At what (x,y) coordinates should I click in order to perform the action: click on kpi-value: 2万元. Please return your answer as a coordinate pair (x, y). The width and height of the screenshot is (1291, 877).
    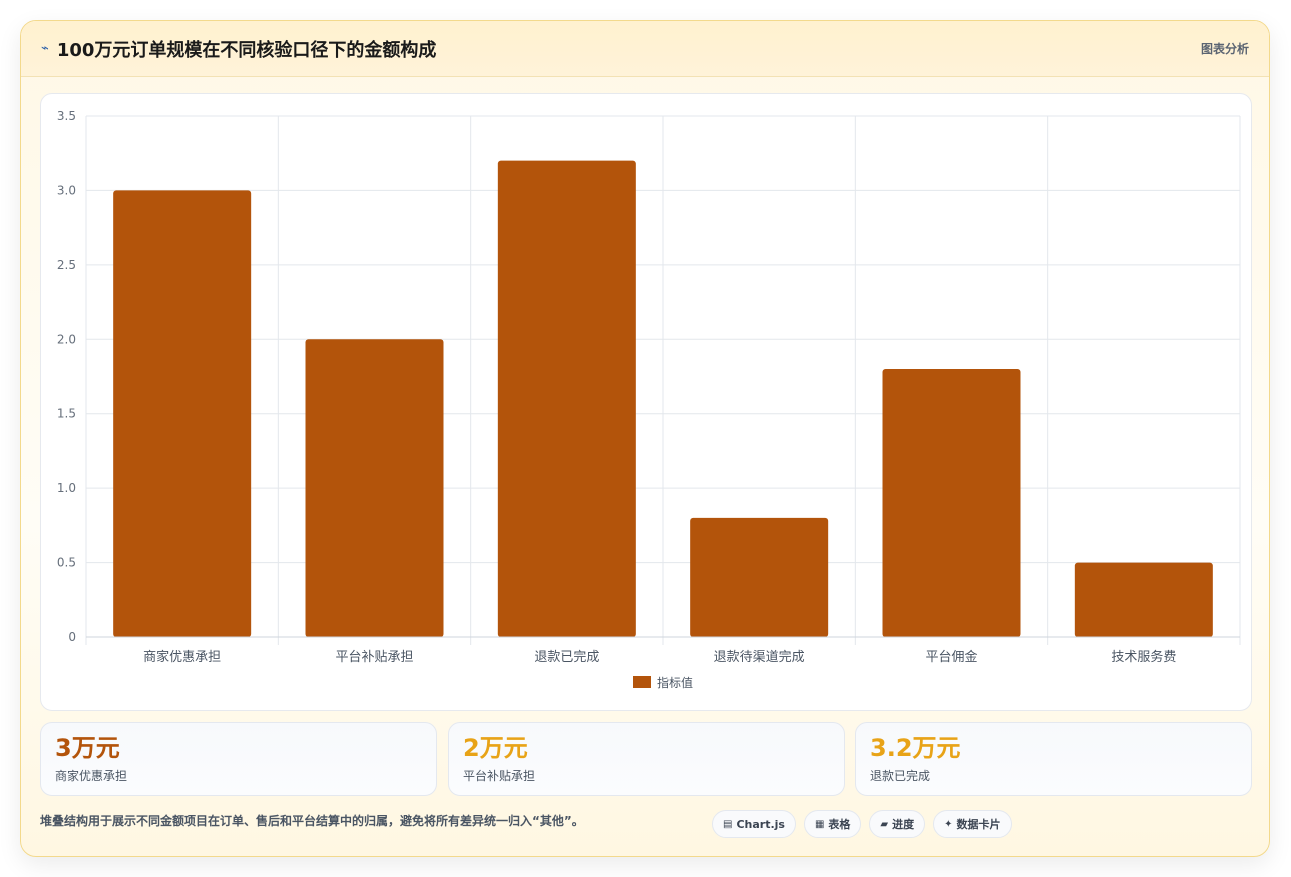
    Looking at the image, I should click on (495, 748).